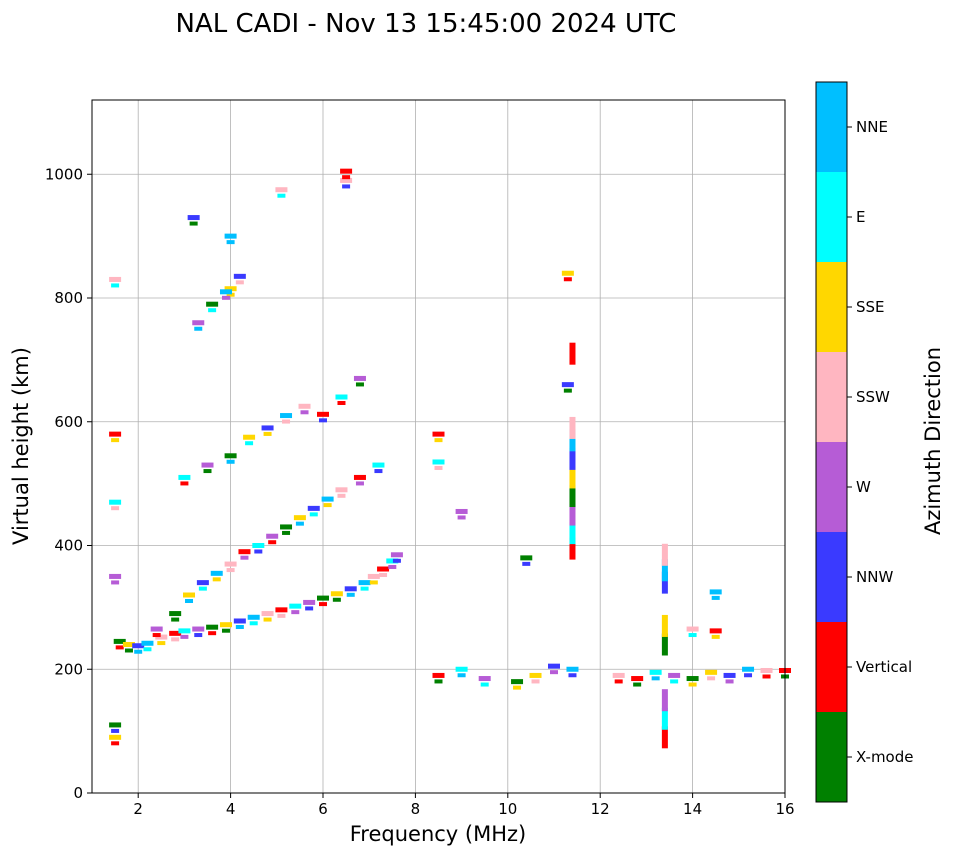  Describe the element at coordinates (507, 809) in the screenshot. I see `x-tick-label: 10` at that location.